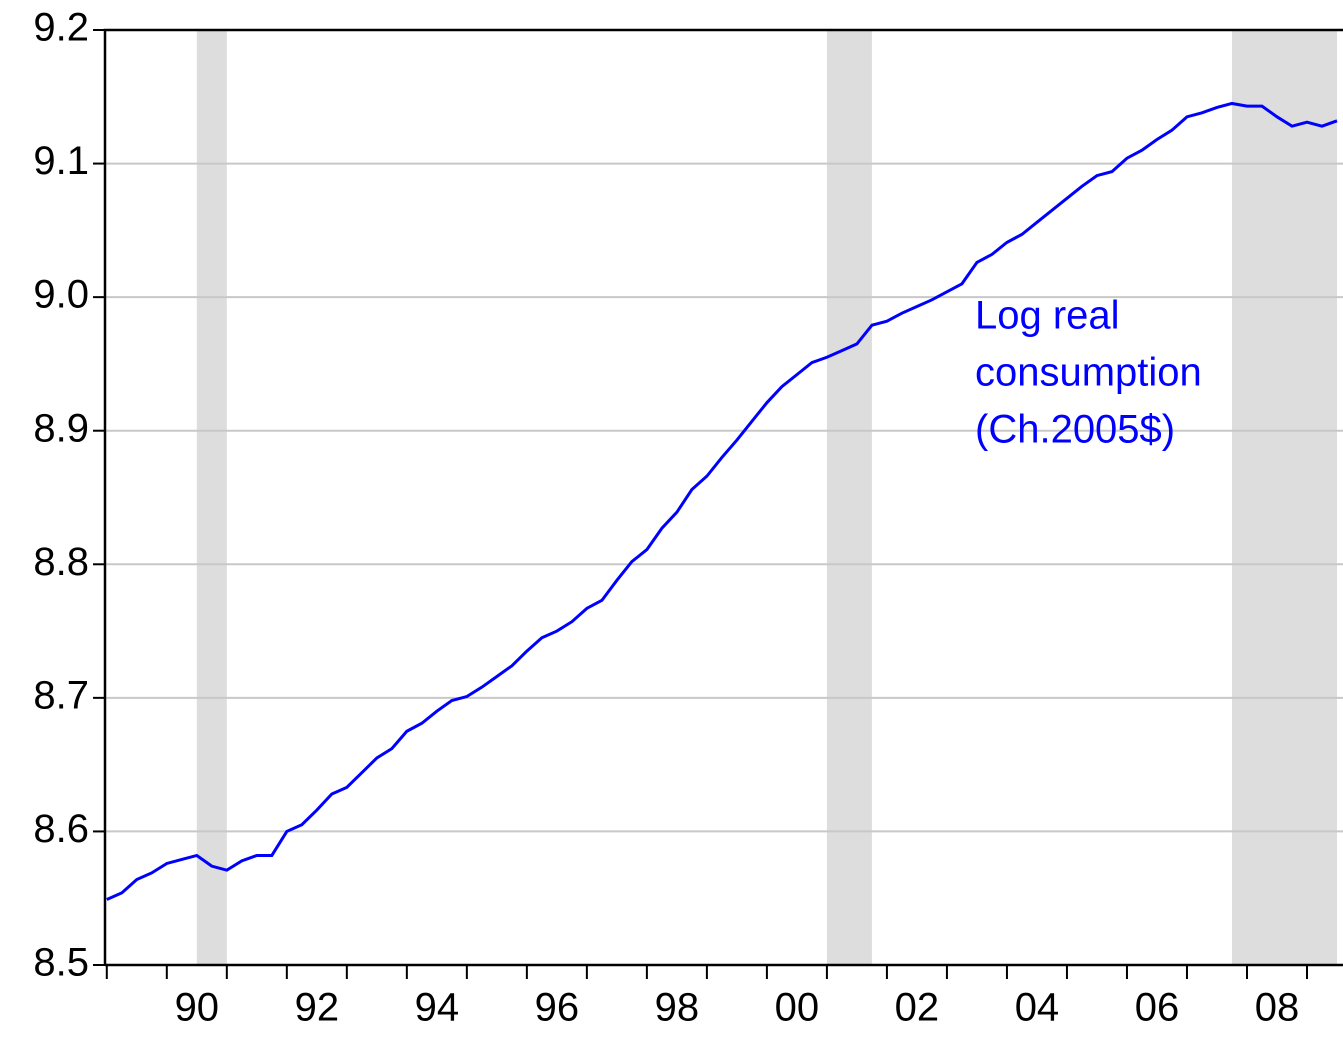 This screenshot has height=1040, width=1343. Describe the element at coordinates (917, 1008) in the screenshot. I see `x-tick-label: 02` at that location.